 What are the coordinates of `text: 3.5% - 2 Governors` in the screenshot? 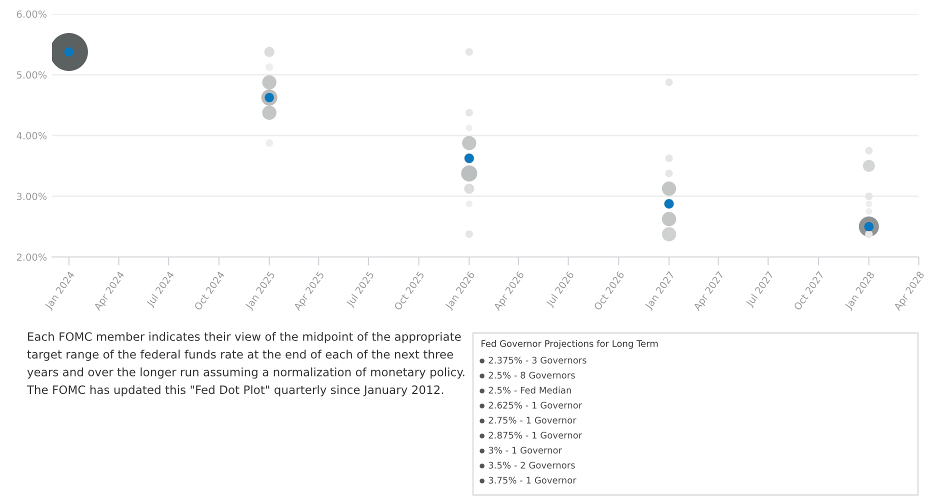 It's located at (531, 465).